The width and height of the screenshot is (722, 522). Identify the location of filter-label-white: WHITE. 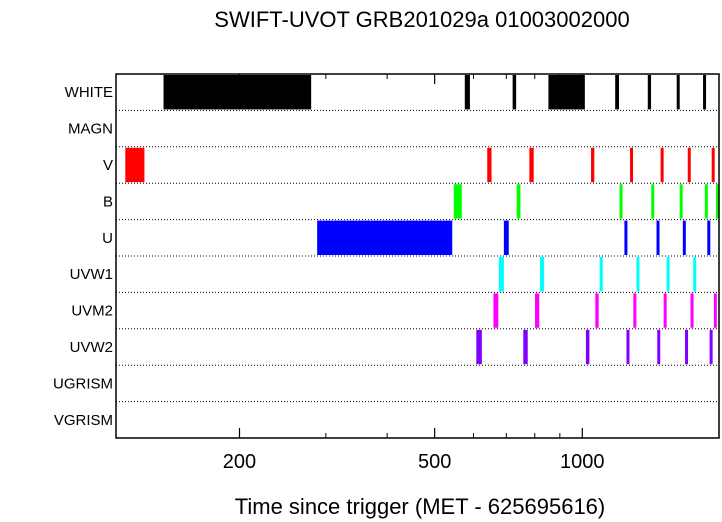
(89, 92).